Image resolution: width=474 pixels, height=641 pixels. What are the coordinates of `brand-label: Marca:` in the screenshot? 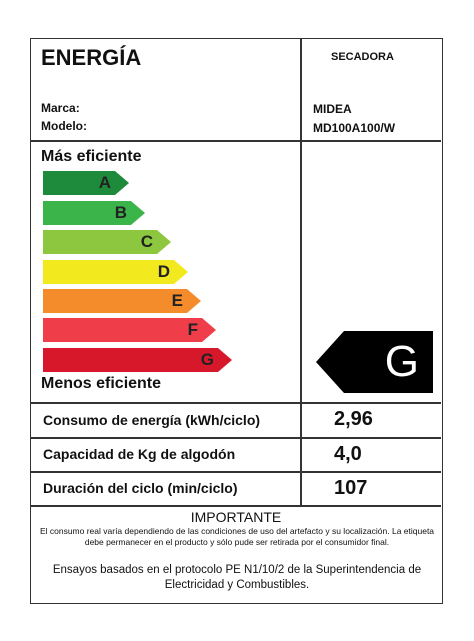 It's located at (60, 108).